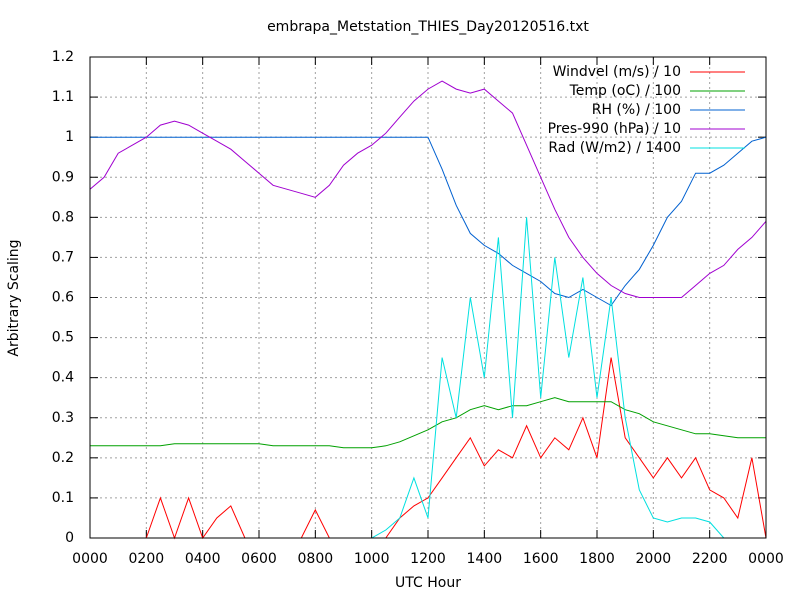 This screenshot has width=800, height=604. What do you see at coordinates (428, 27) in the screenshot?
I see `chart-title: embrapa_Metstation_THIES_Day20120516.txt` at bounding box center [428, 27].